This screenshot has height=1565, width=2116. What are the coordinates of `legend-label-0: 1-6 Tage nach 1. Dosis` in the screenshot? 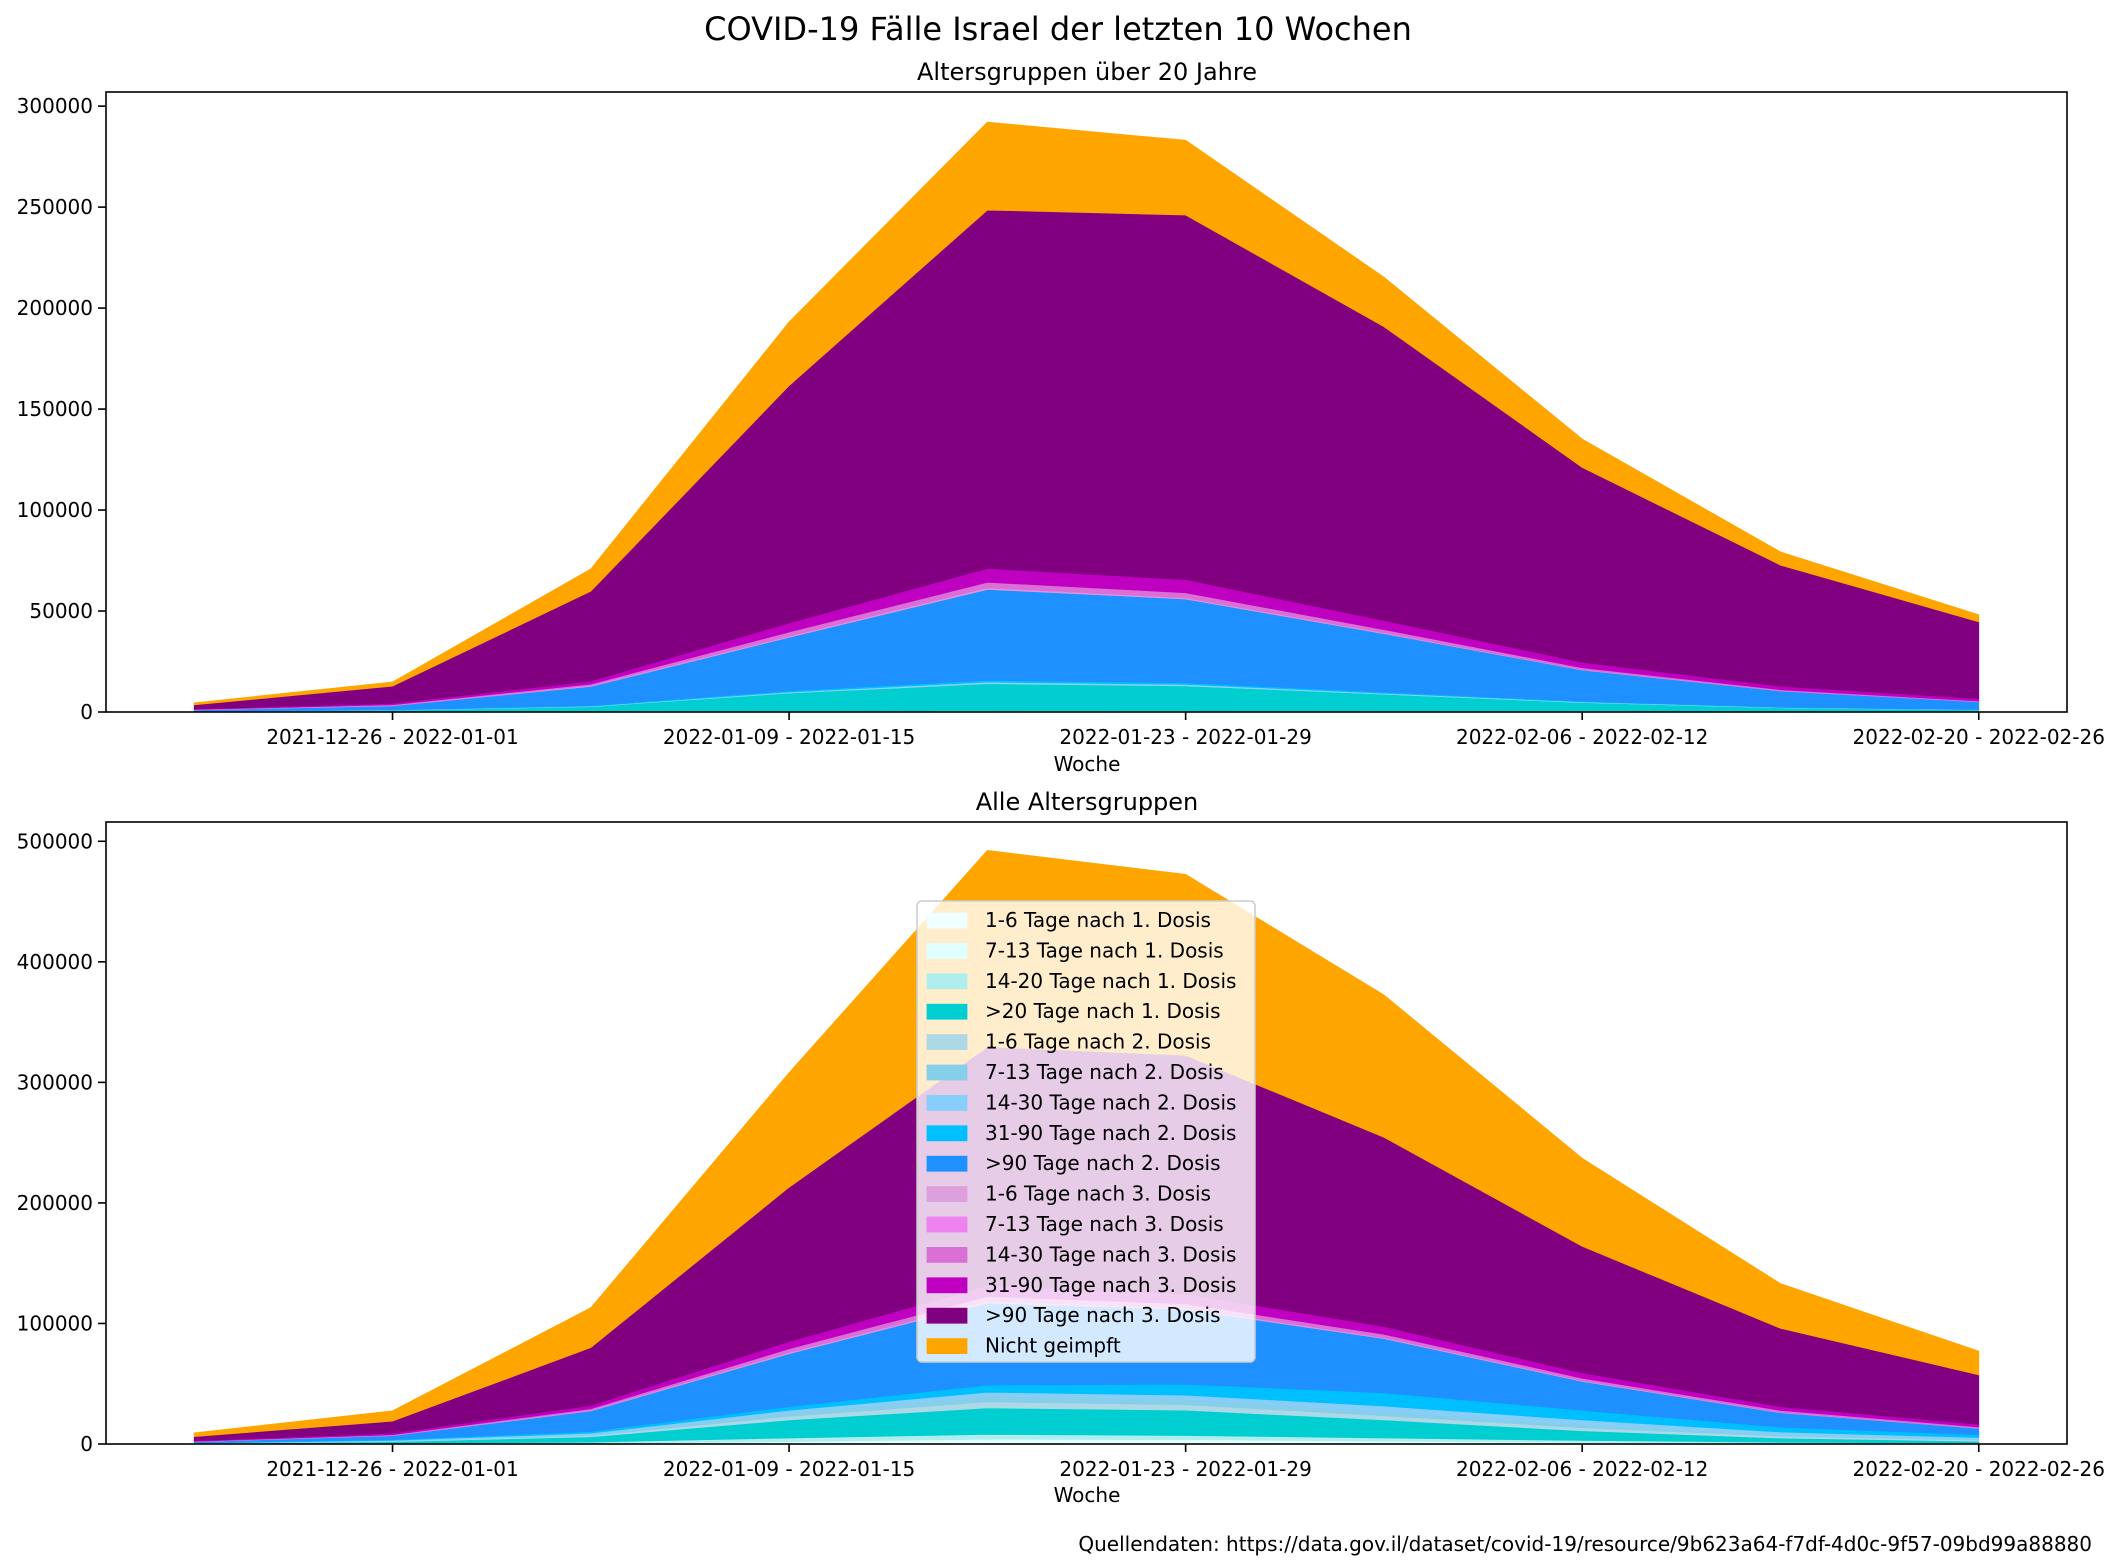 It's located at (1098, 920).